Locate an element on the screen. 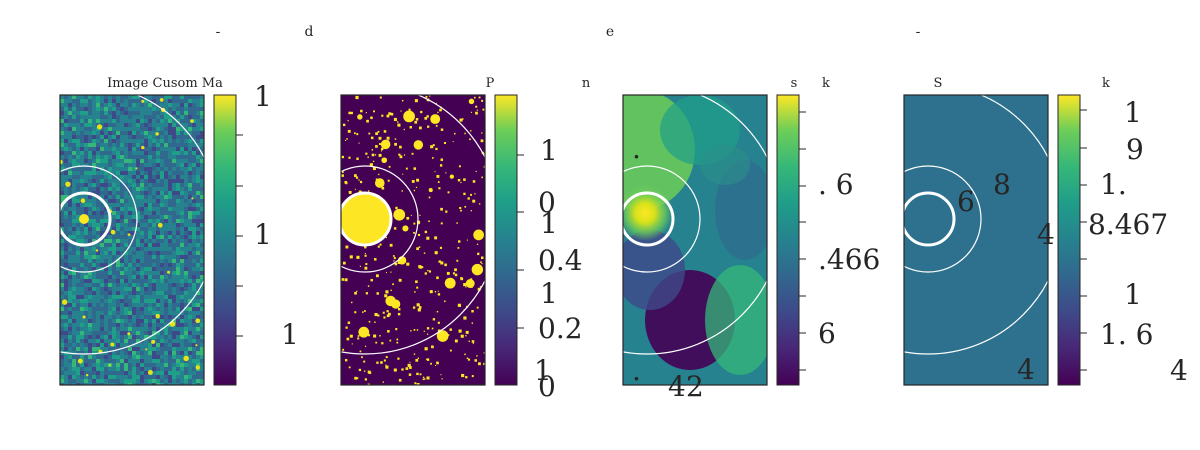 This screenshot has height=450, width=1200. top-label-2: d is located at coordinates (309, 32).